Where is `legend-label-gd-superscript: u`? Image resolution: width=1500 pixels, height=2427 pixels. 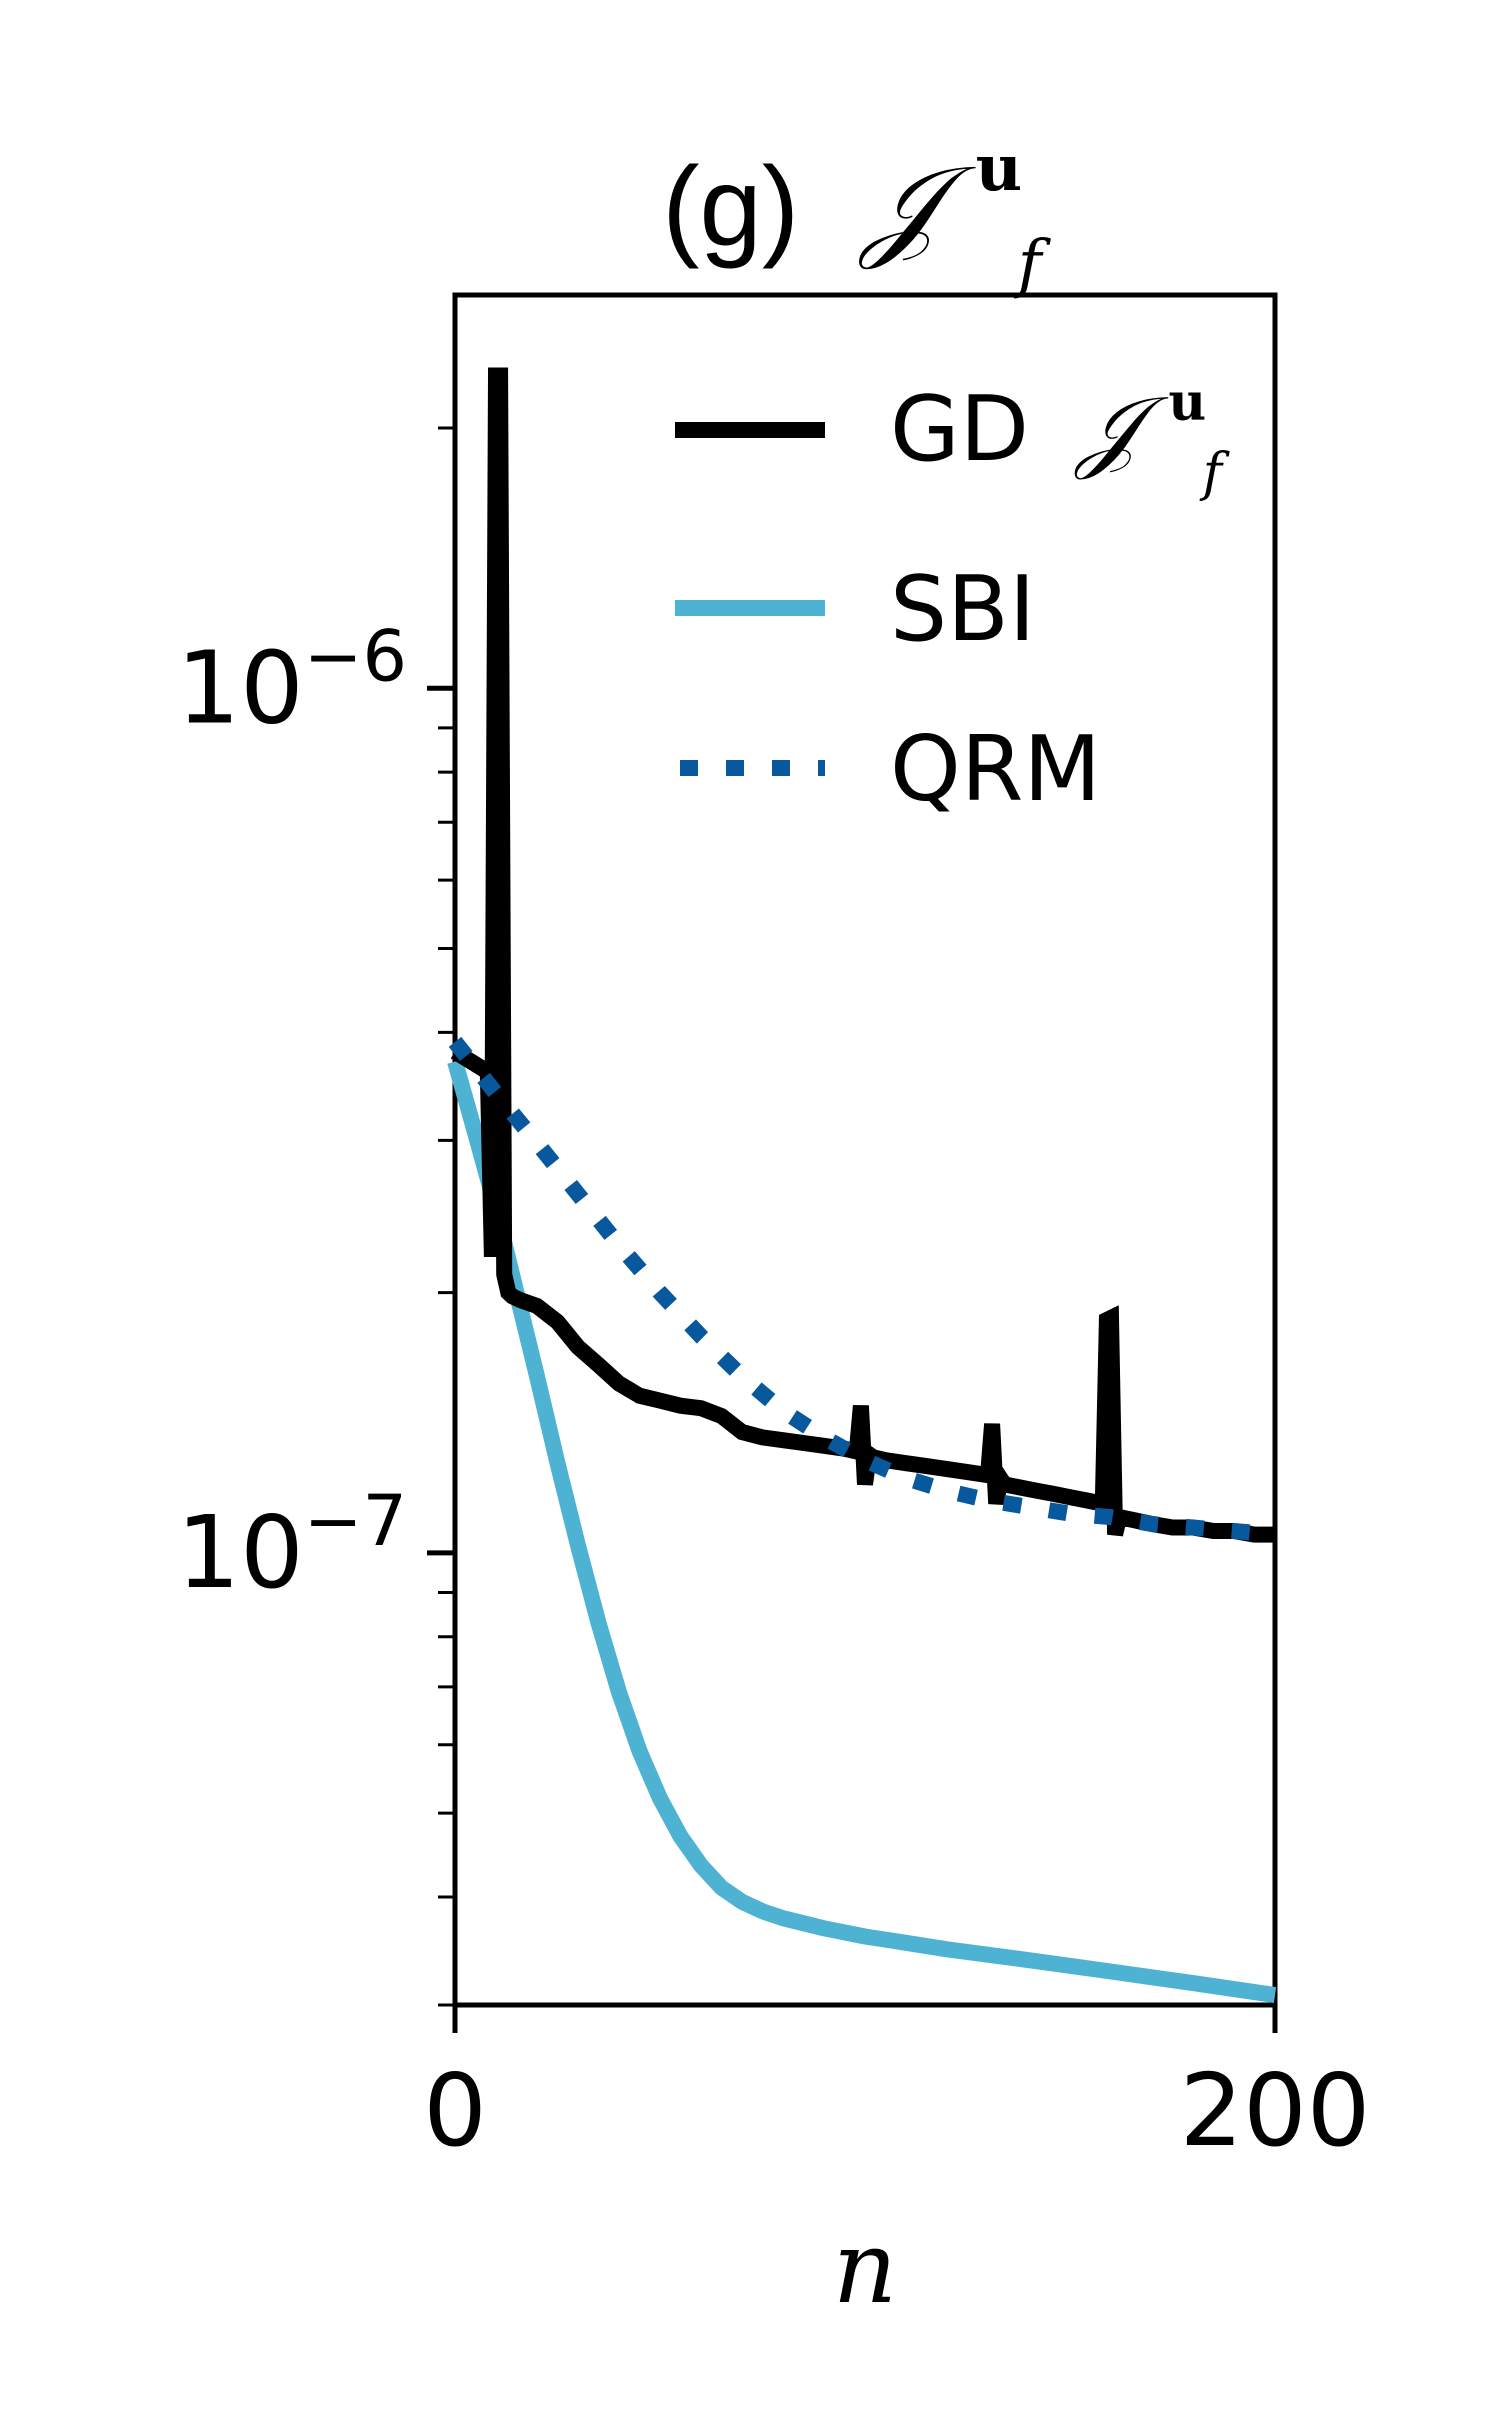 legend-label-gd-superscript: u is located at coordinates (1187, 402).